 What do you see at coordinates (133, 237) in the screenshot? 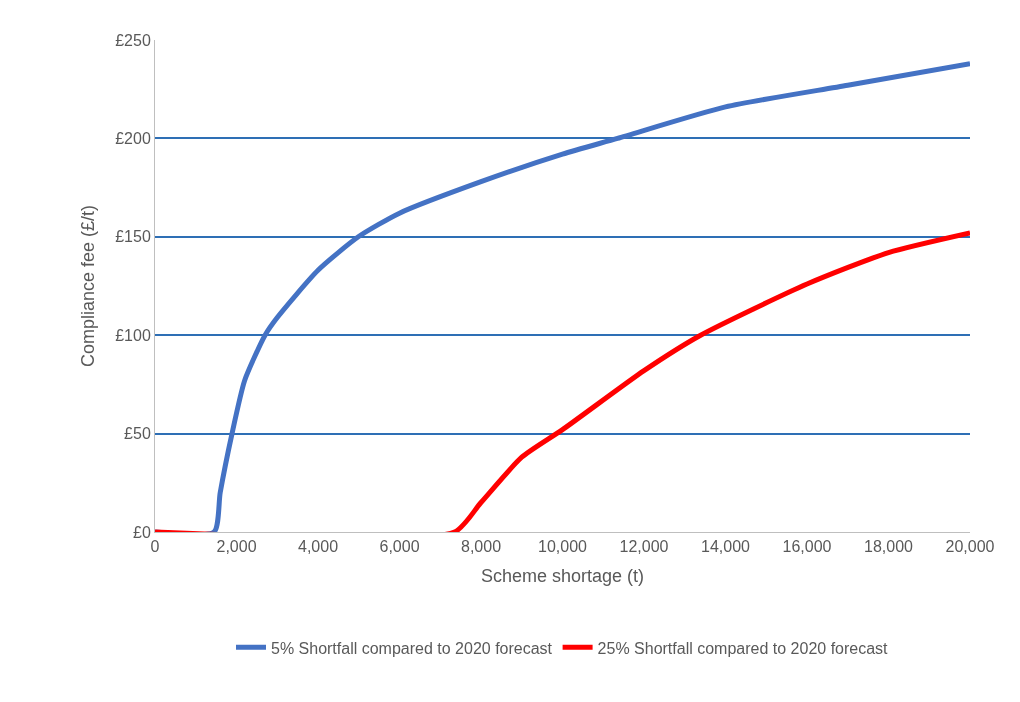
I see `y-tick-label: £150` at bounding box center [133, 237].